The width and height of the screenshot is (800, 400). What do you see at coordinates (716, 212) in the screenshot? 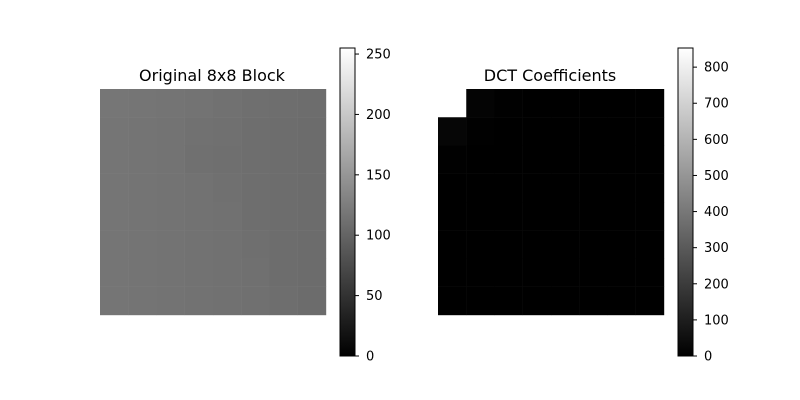
I see `colorbar-tick-label-1-4: 400` at bounding box center [716, 212].